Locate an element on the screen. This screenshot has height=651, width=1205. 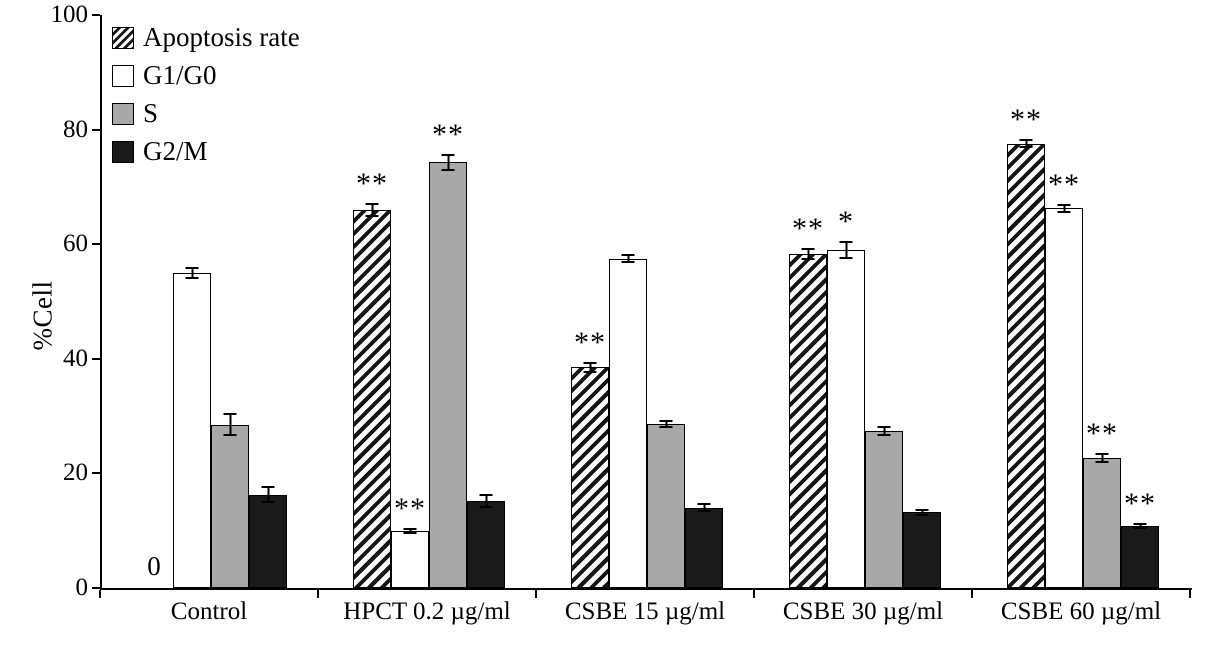
significance-marker: * is located at coordinates (846, 222).